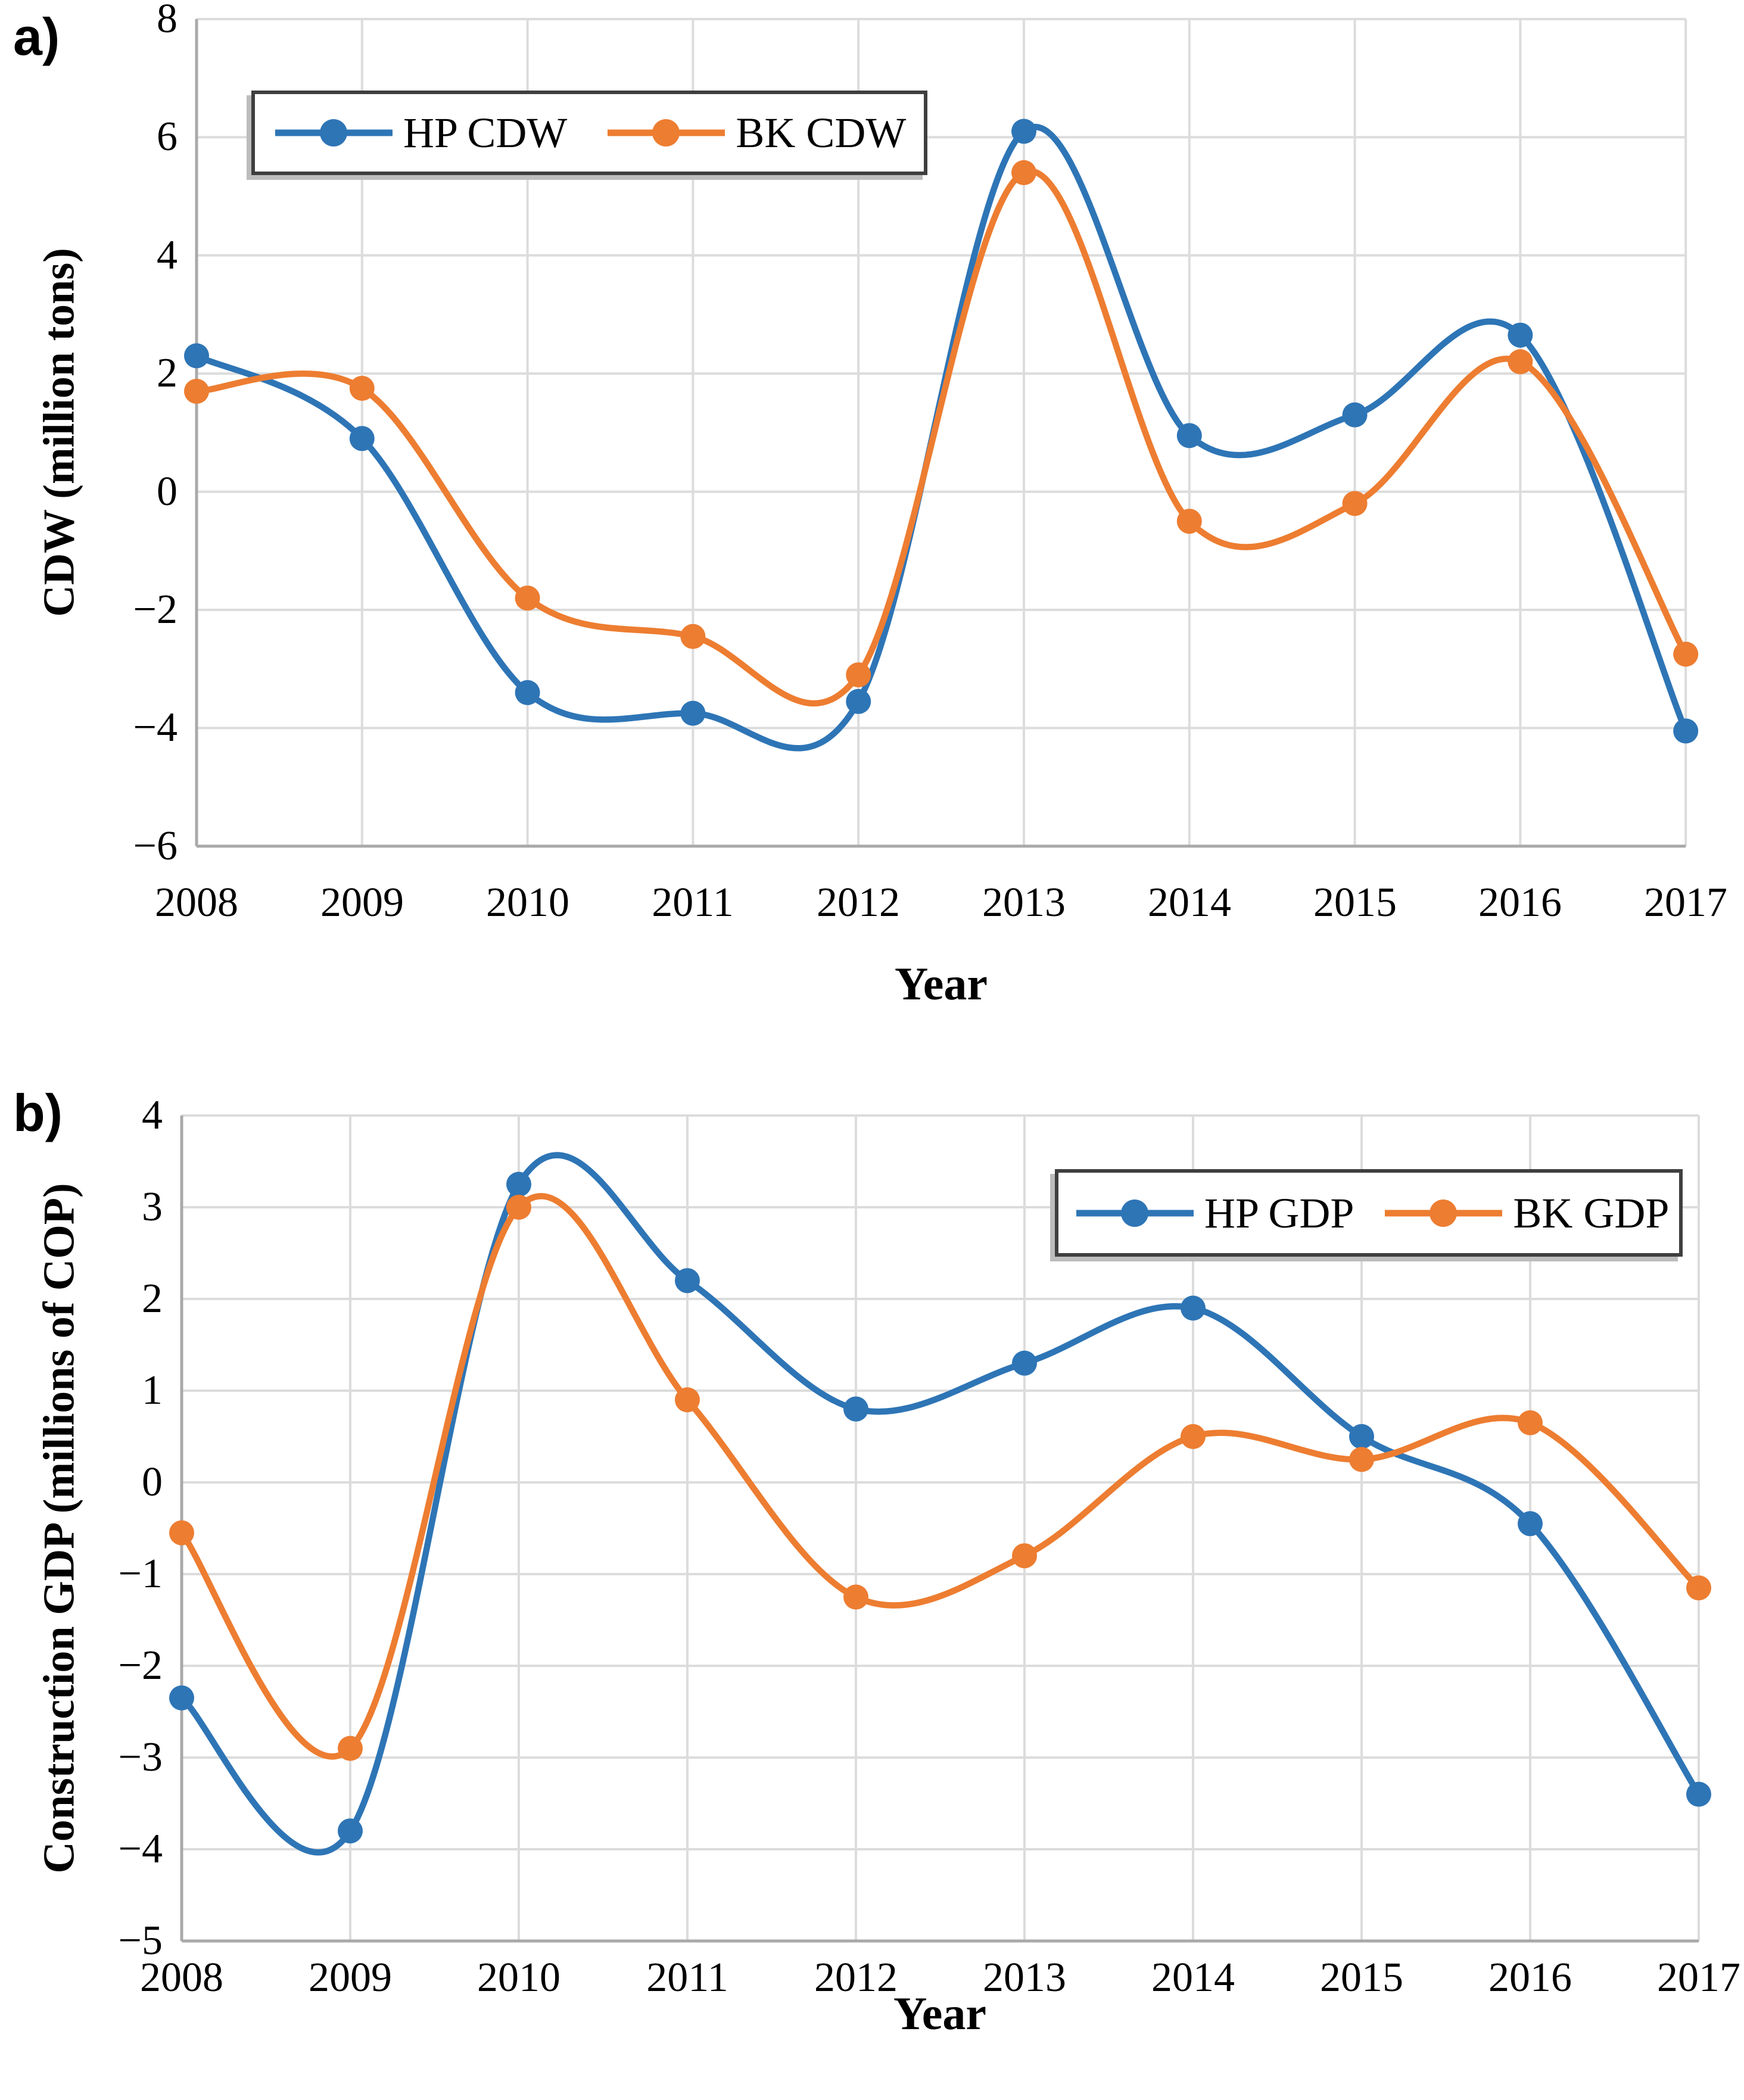  What do you see at coordinates (485, 133) in the screenshot?
I see `legend-label-hp-cdw: HP CDW` at bounding box center [485, 133].